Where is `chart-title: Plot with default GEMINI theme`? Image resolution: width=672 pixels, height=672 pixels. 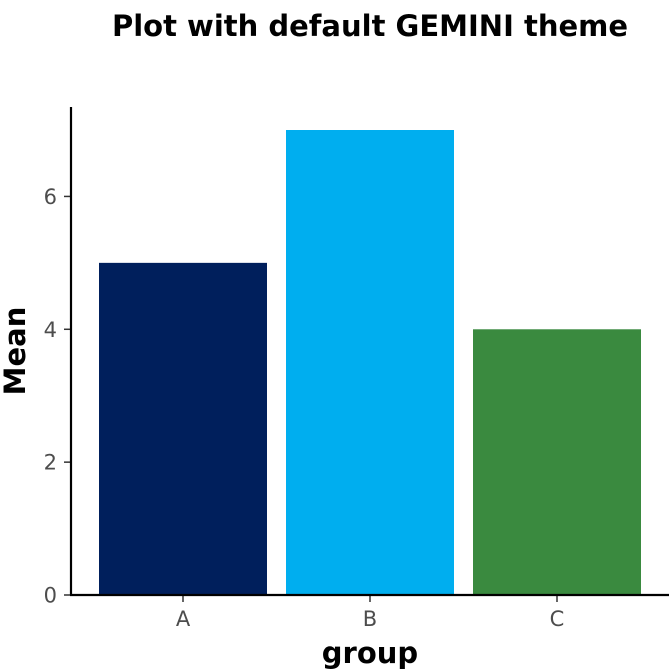
chart-title: Plot with default GEMINI theme is located at coordinates (370, 26).